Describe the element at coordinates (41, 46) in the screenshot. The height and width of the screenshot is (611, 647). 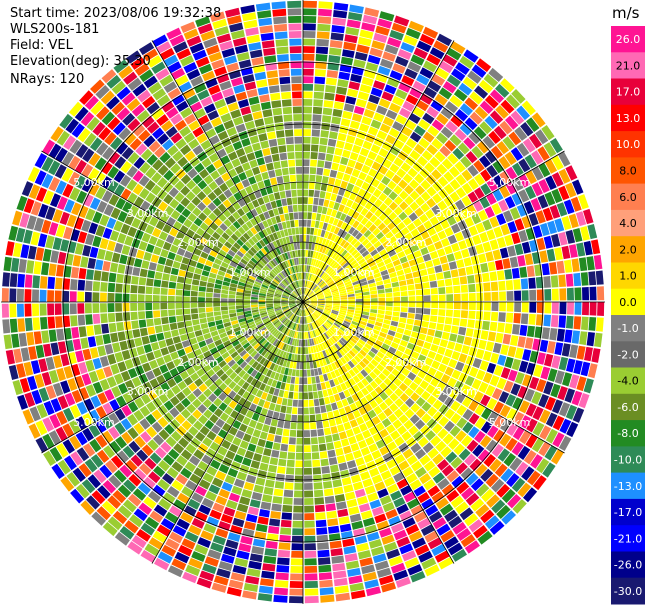
I see `field-label: Field: VEL` at that location.